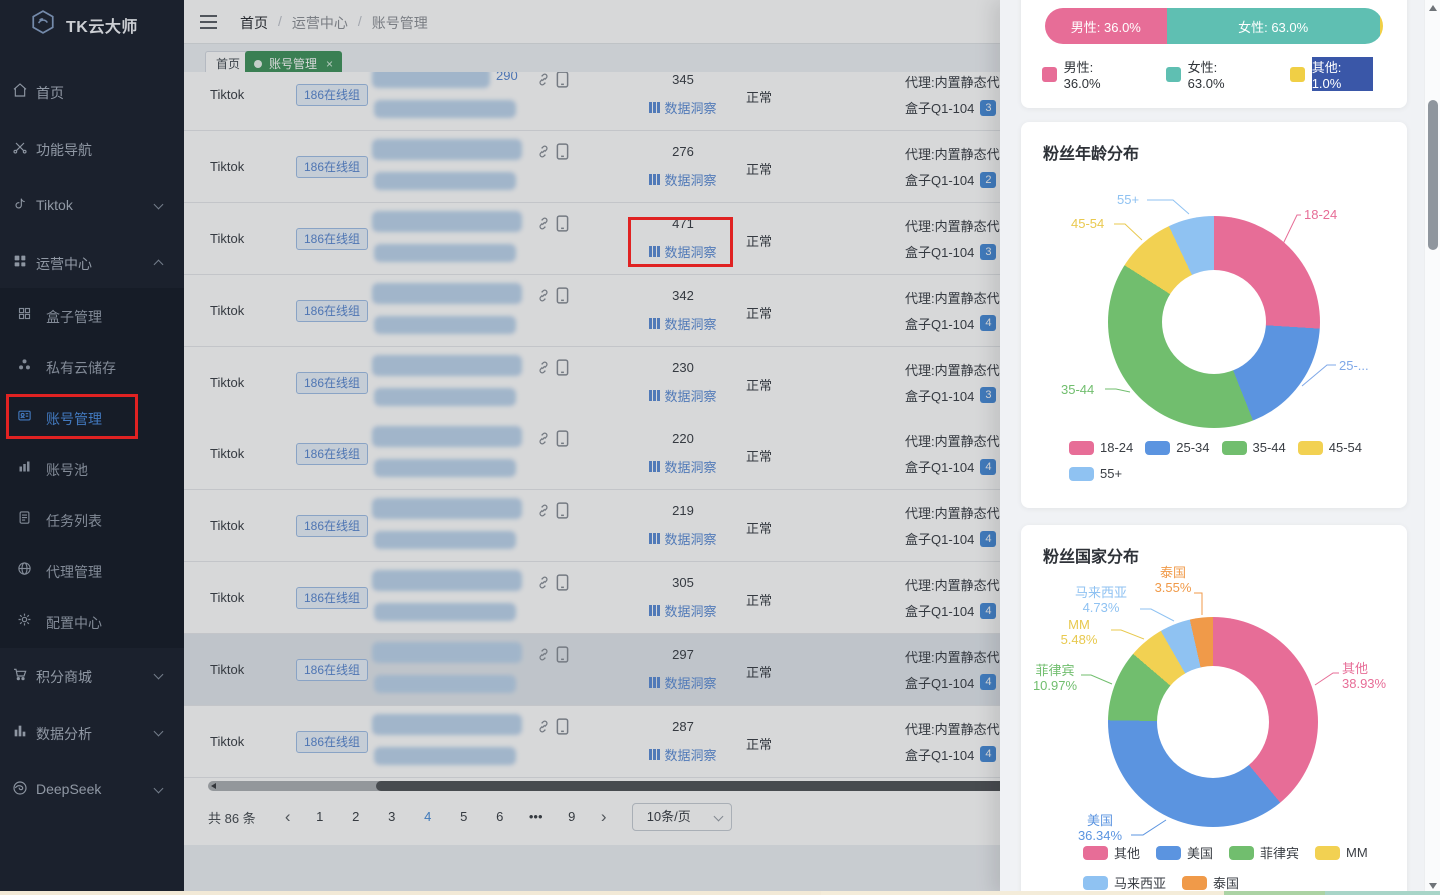  What do you see at coordinates (1177, 447) in the screenshot?
I see `legend-item: 25-34` at bounding box center [1177, 447].